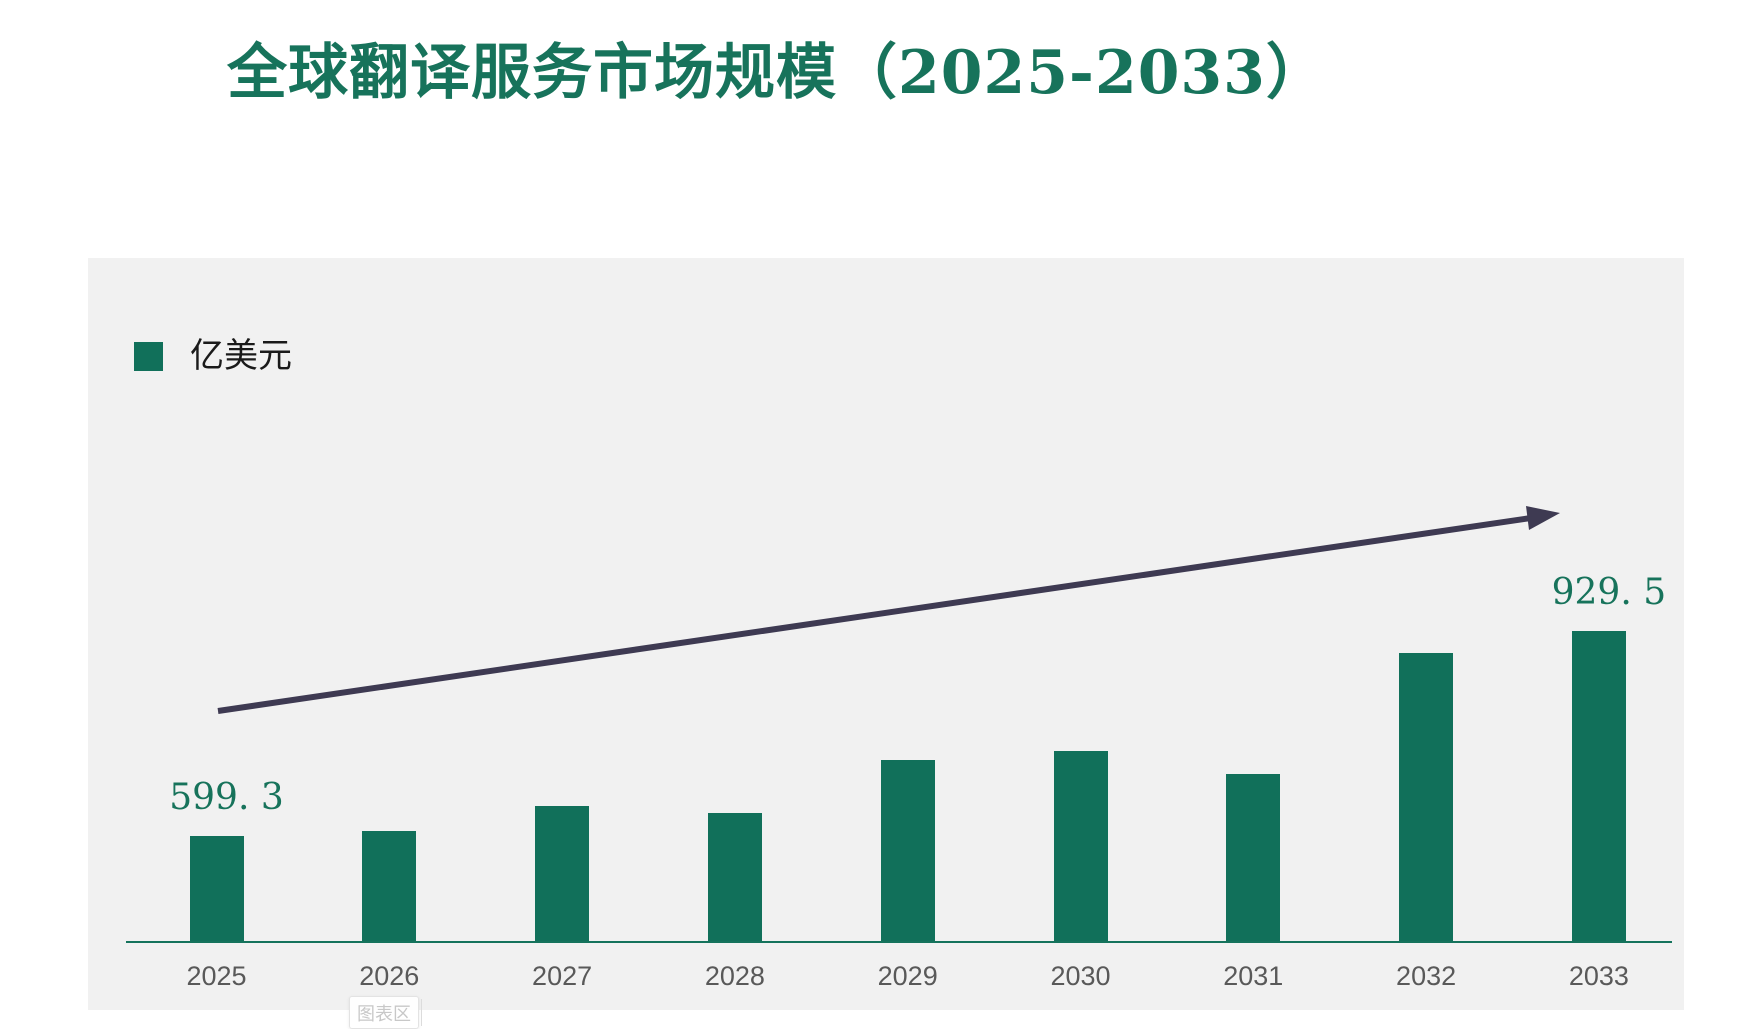 This screenshot has height=1029, width=1755. I want to click on chart-area-tooltip: 图表区, so click(384, 1012).